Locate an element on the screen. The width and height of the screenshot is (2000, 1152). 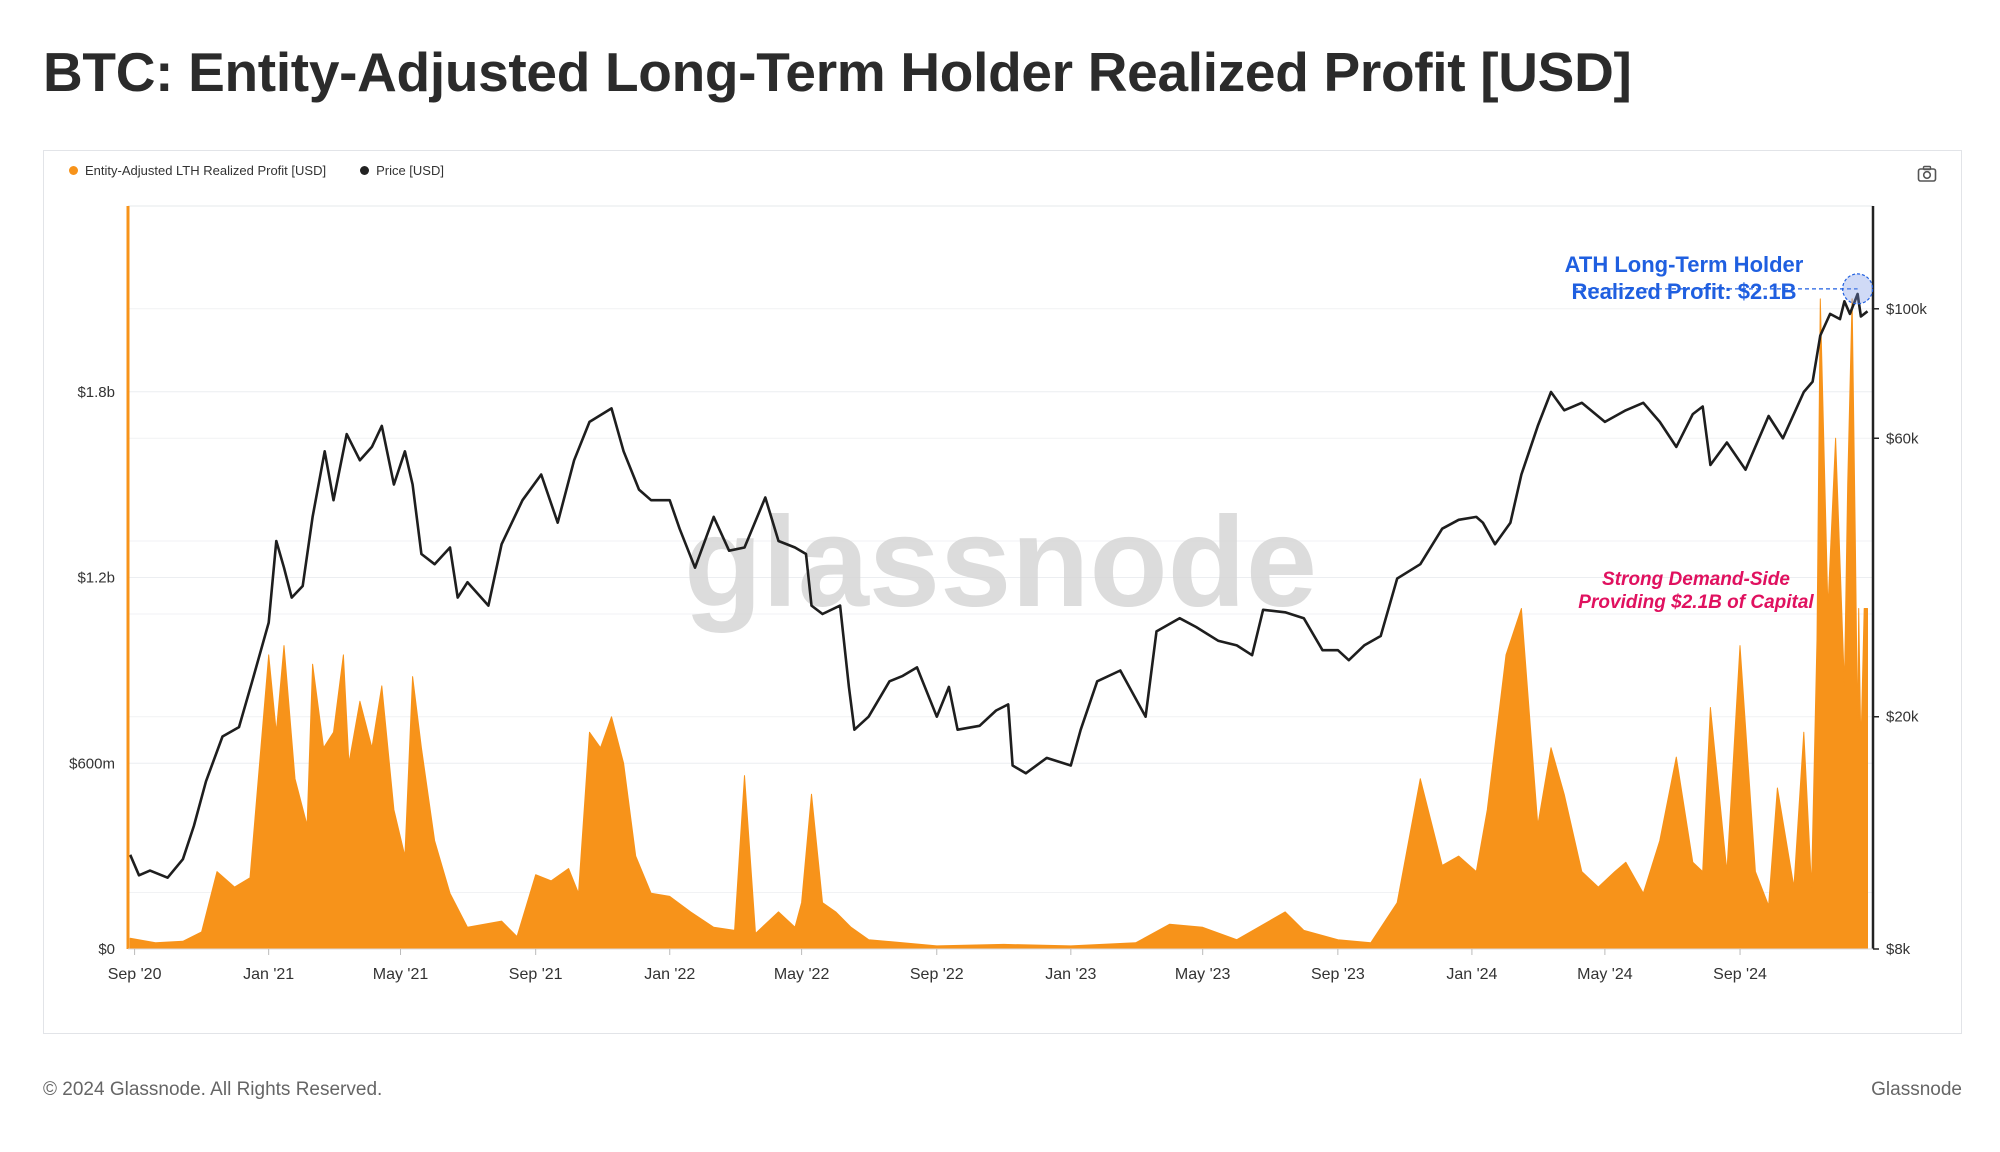
x-tick-label: Jan '23 is located at coordinates (1070, 974).